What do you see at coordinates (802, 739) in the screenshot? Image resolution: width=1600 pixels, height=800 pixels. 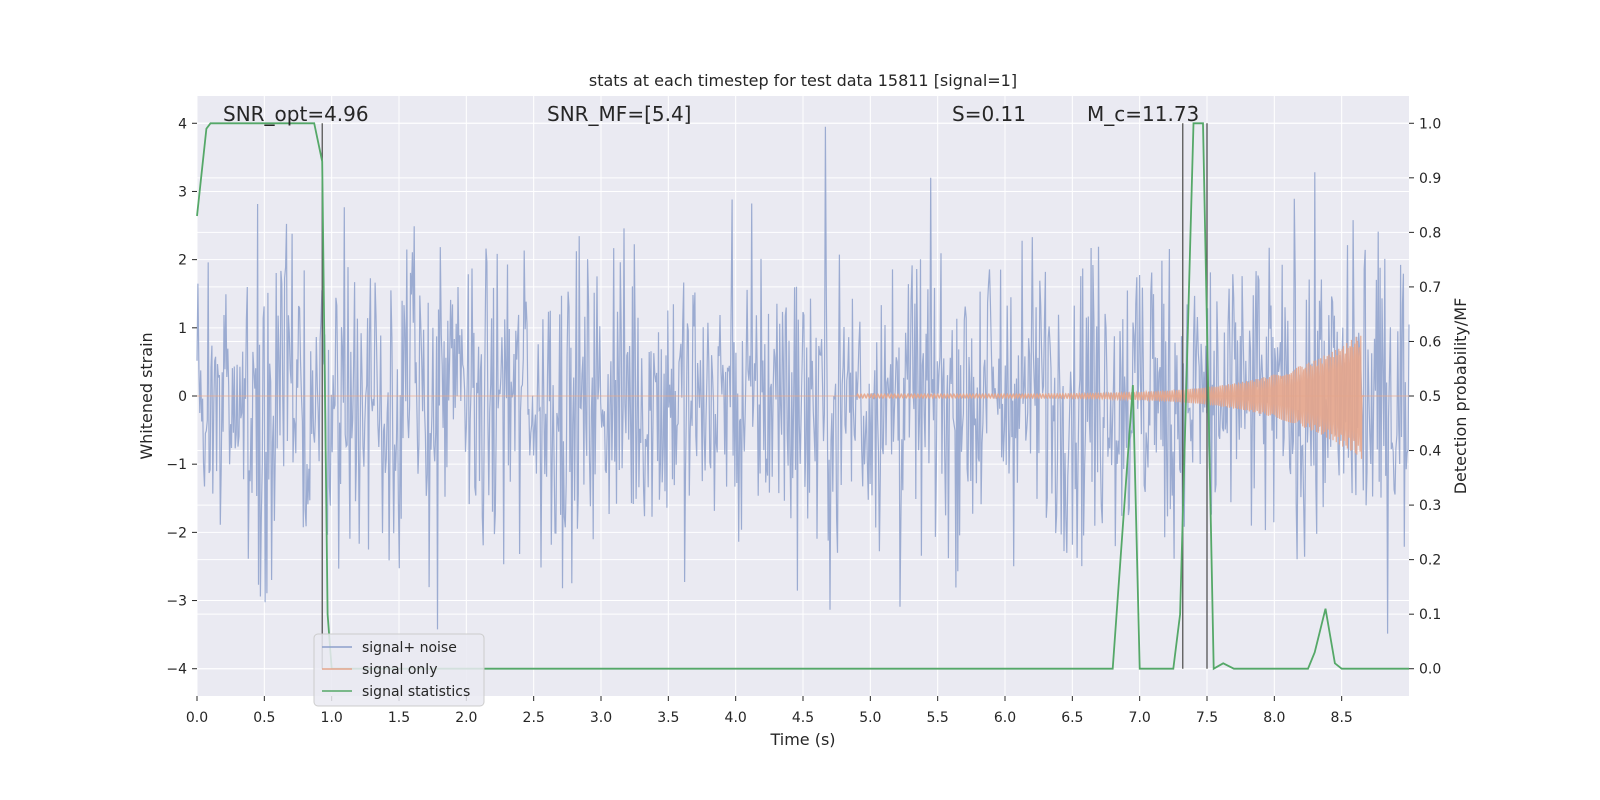 I see `x-axis-label: Time (s)` at bounding box center [802, 739].